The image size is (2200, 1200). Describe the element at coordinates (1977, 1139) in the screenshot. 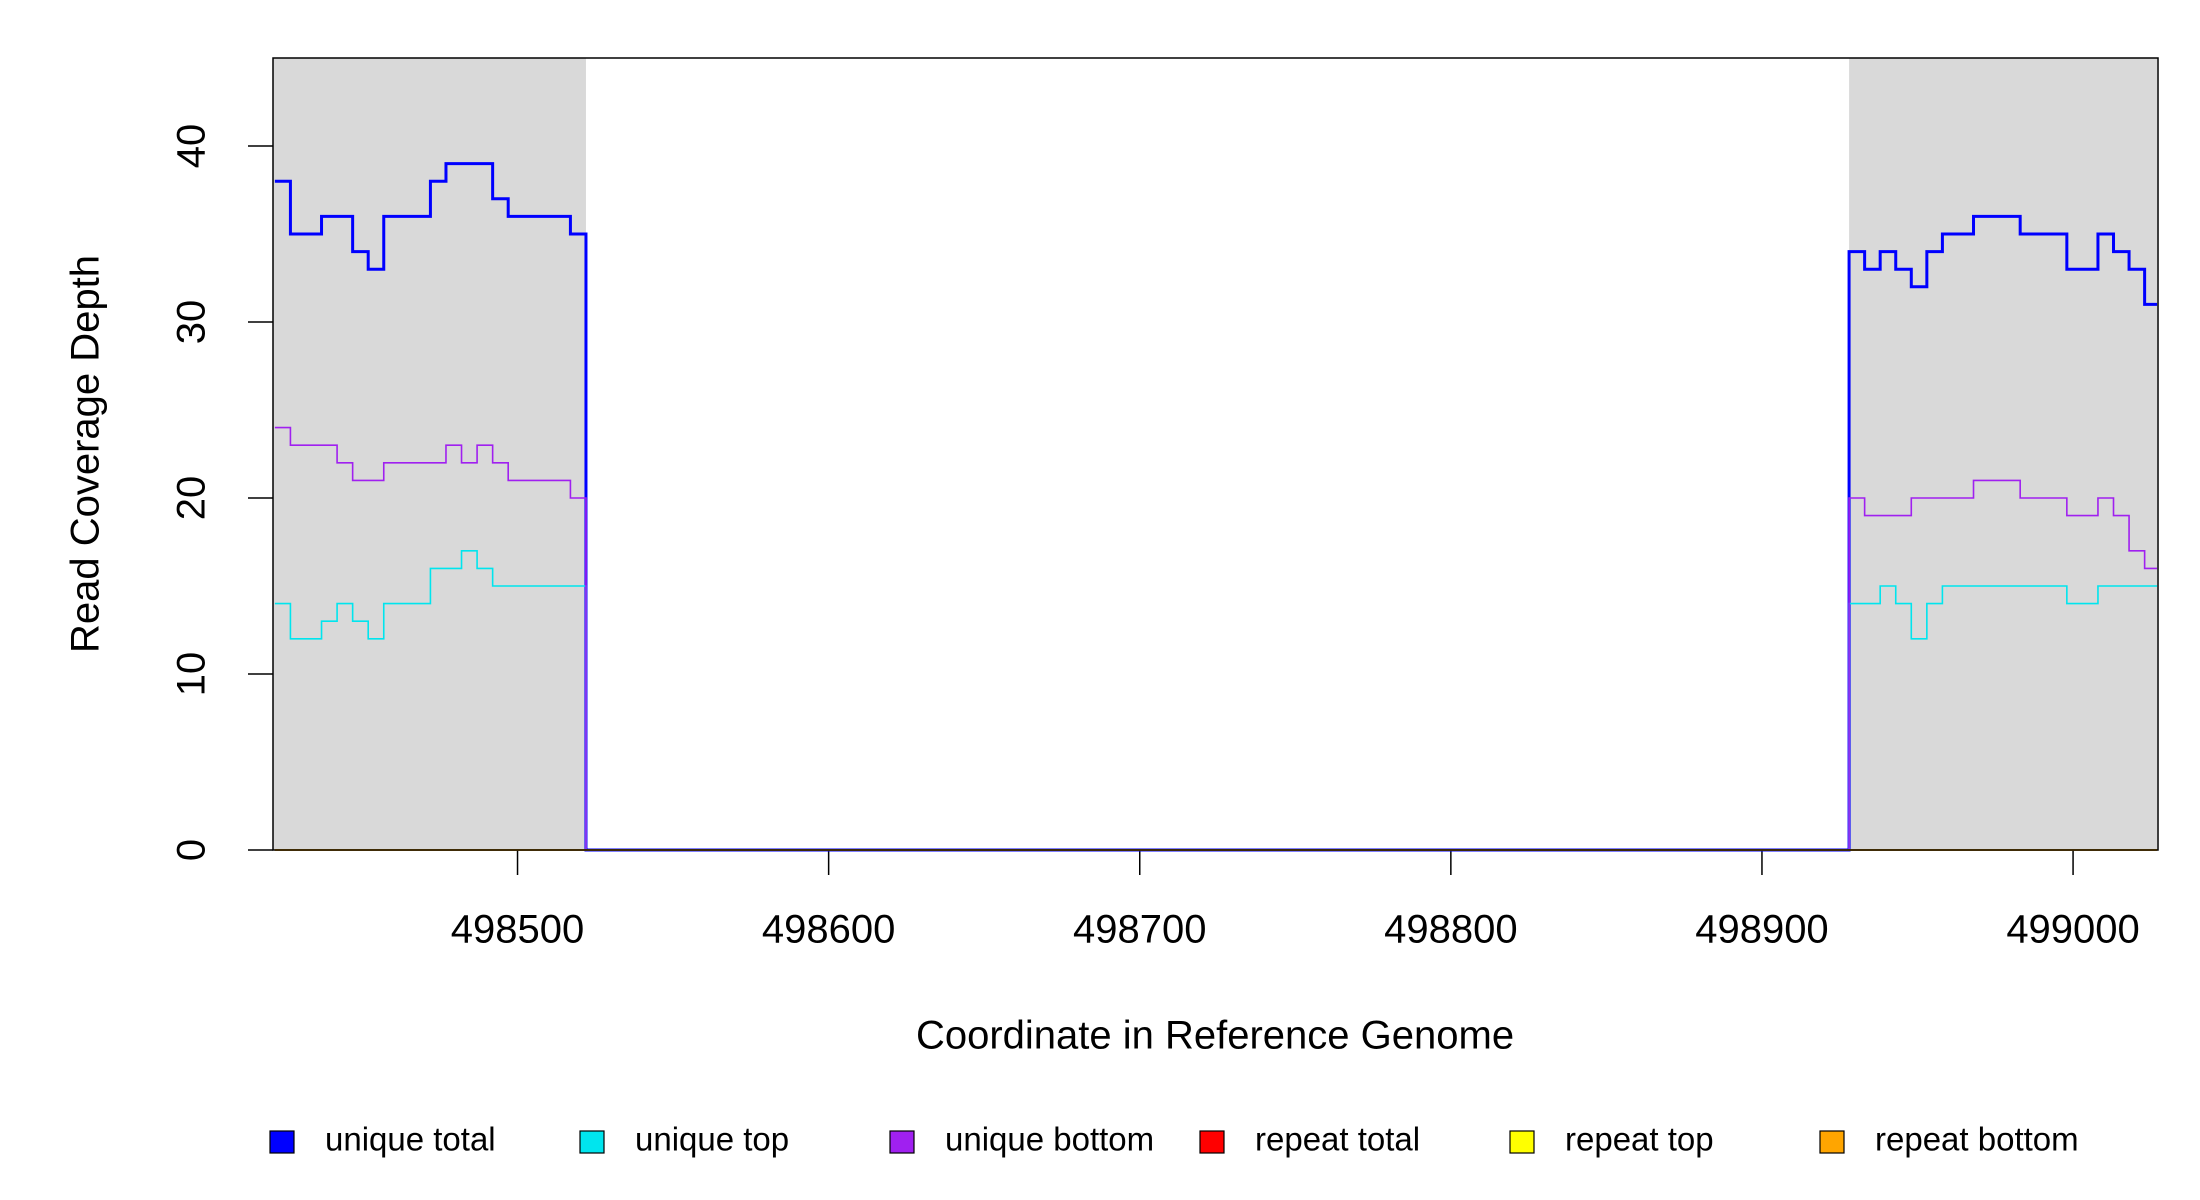

I see `legend-label: repeat bottom` at that location.